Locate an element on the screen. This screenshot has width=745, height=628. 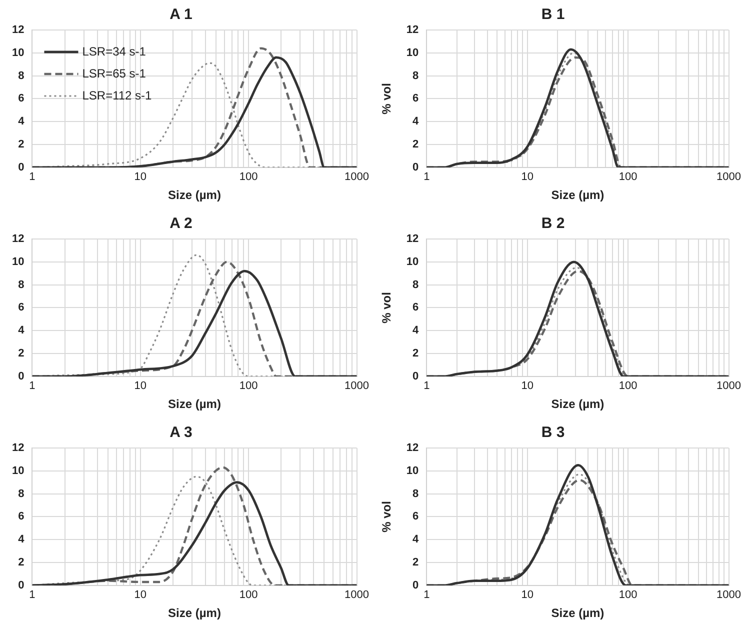
chart-title: A 1 is located at coordinates (181, 15).